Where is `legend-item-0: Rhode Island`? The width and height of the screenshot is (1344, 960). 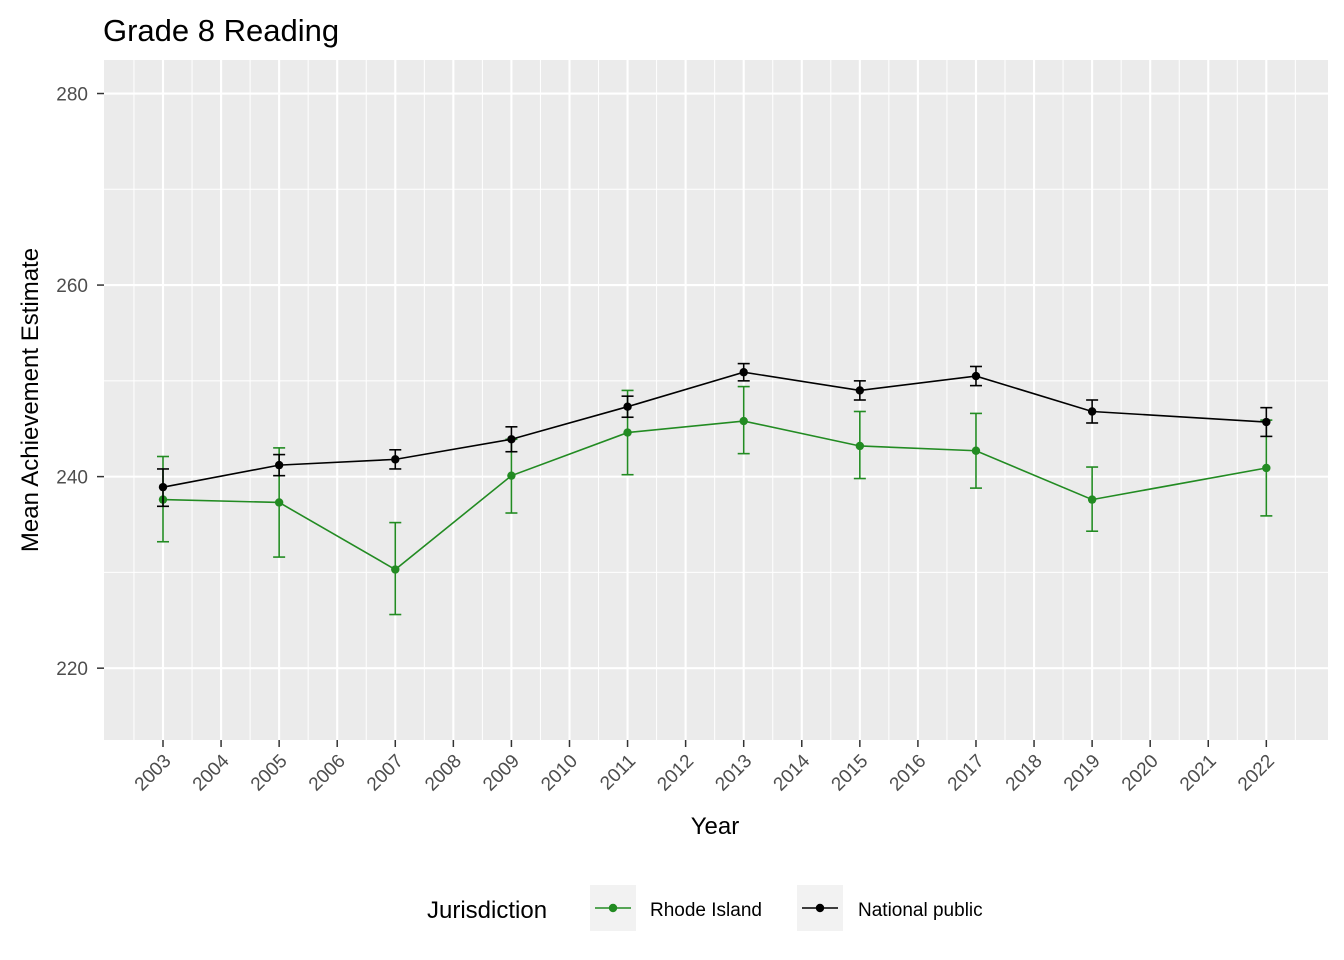 legend-item-0: Rhode Island is located at coordinates (676, 908).